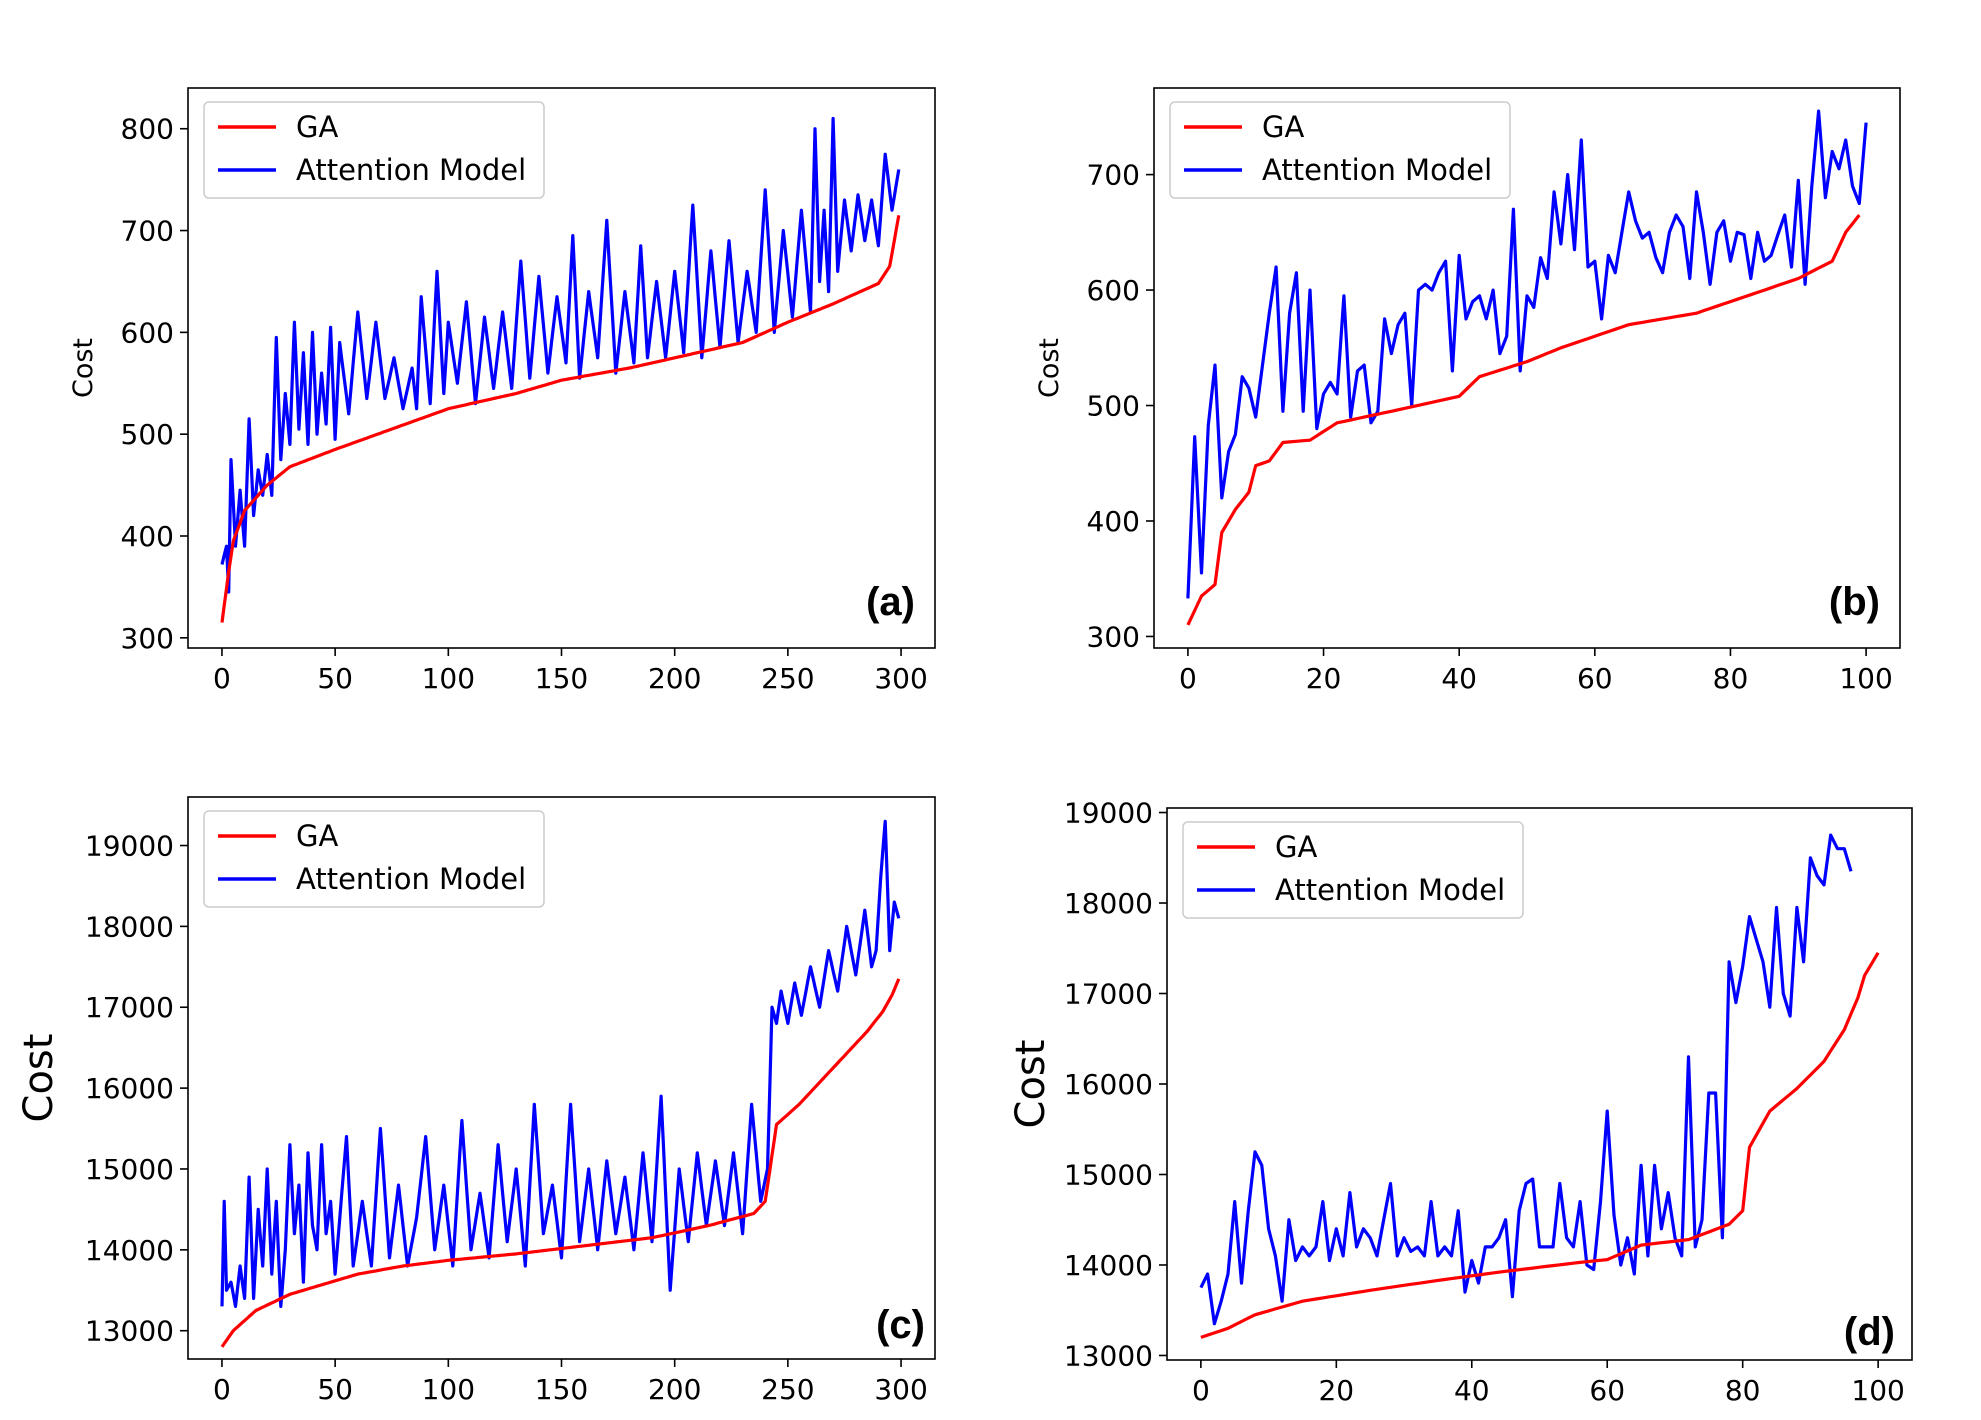 The image size is (1981, 1420). What do you see at coordinates (900, 1325) in the screenshot?
I see `panel-label: (c)` at bounding box center [900, 1325].